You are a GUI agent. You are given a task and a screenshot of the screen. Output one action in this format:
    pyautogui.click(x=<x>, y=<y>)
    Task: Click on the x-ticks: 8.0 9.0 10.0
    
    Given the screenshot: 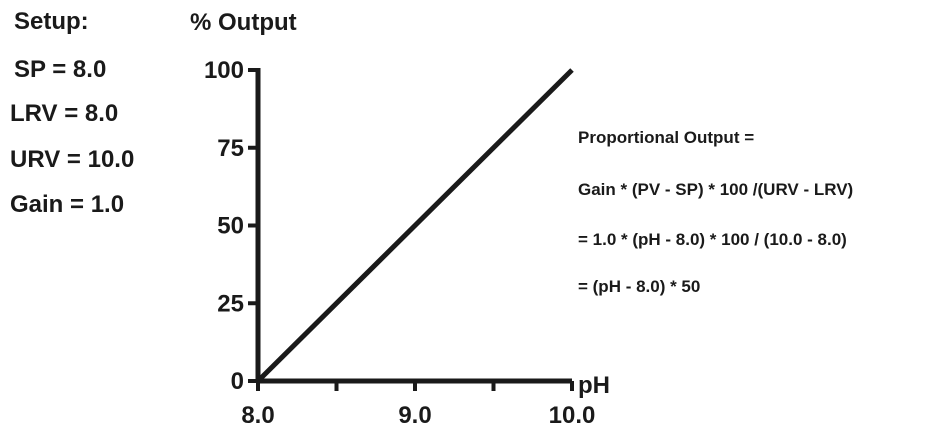 What is the action you would take?
    pyautogui.click(x=418, y=405)
    